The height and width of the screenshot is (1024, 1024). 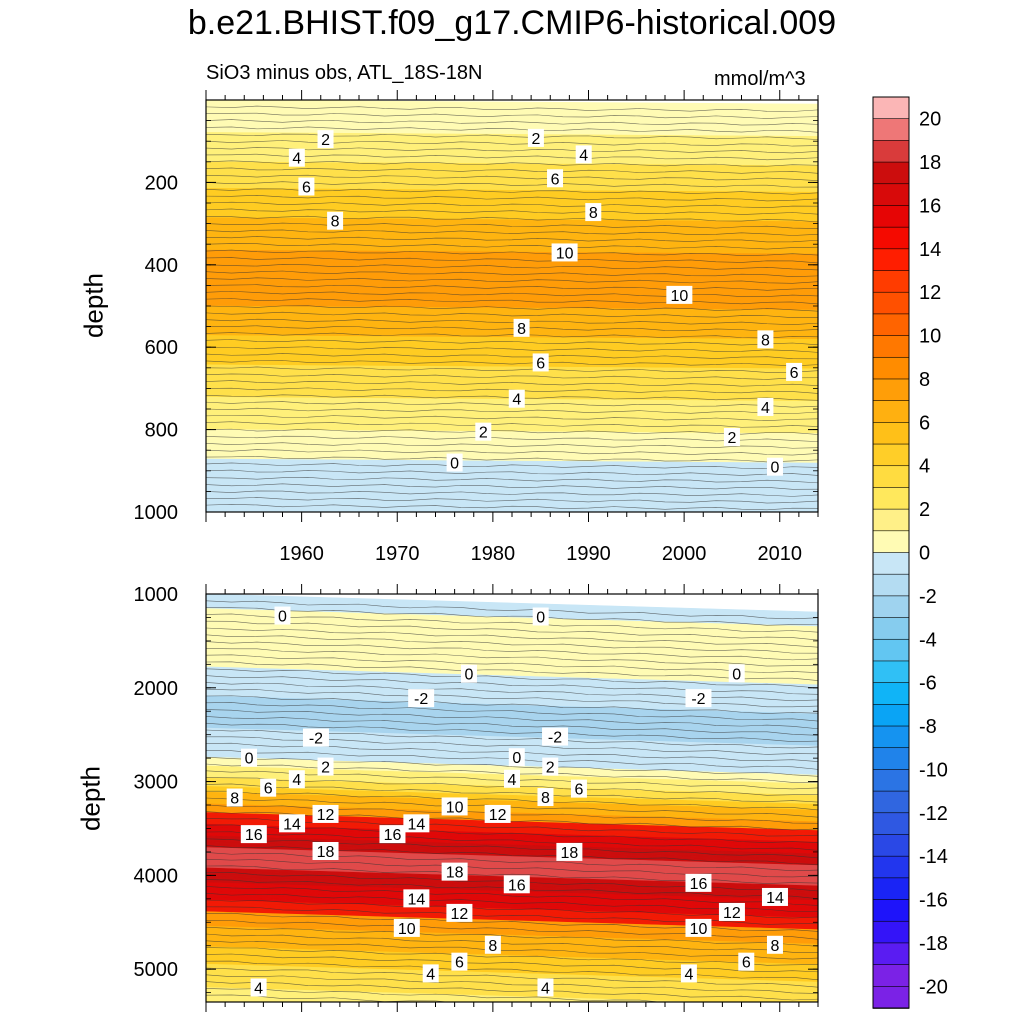 What do you see at coordinates (933, 814) in the screenshot?
I see `colorbar-label: -12` at bounding box center [933, 814].